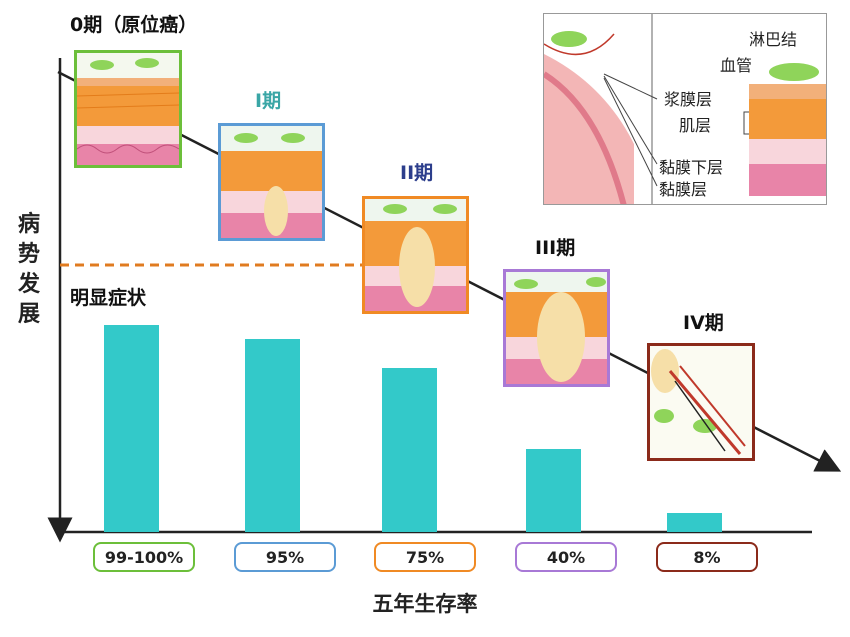 The width and height of the screenshot is (850, 637). I want to click on stage-1-illustration, so click(271, 182).